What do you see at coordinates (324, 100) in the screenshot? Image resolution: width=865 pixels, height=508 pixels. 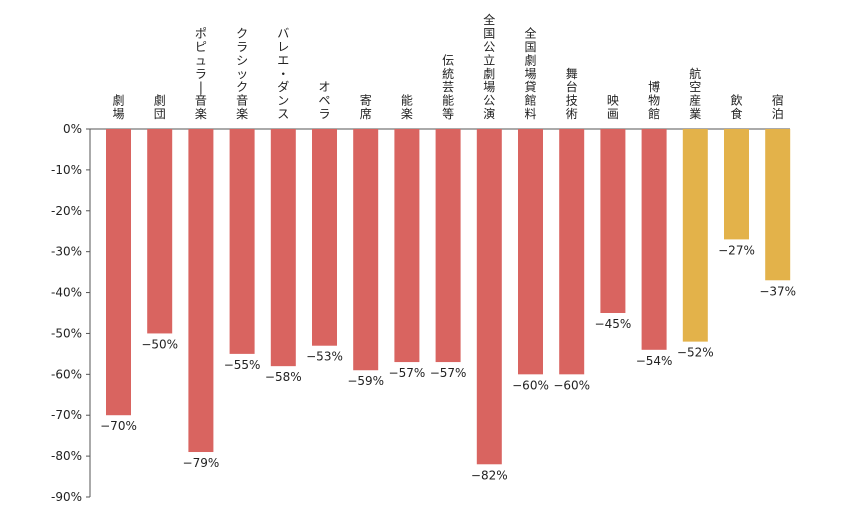 I see `category-label: オペラ` at bounding box center [324, 100].